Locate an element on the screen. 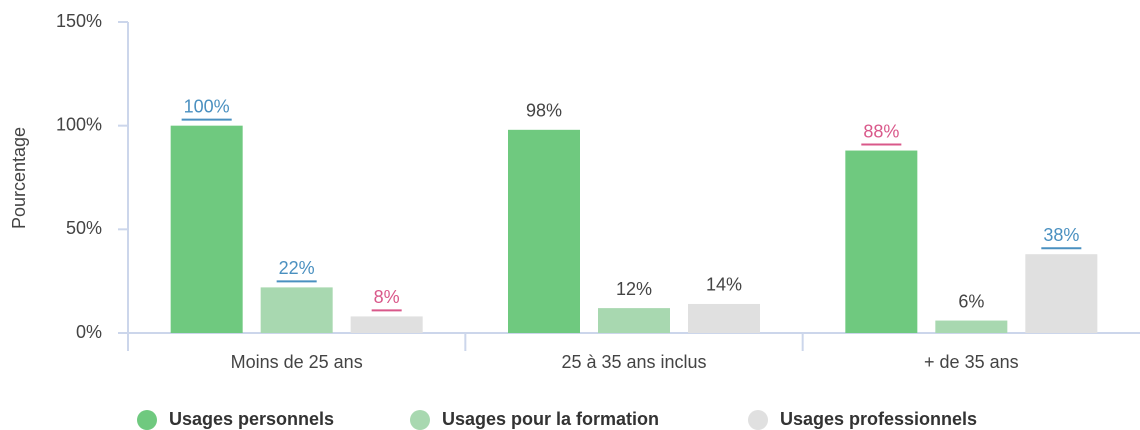  legend-text: Usages professionnels is located at coordinates (878, 419).